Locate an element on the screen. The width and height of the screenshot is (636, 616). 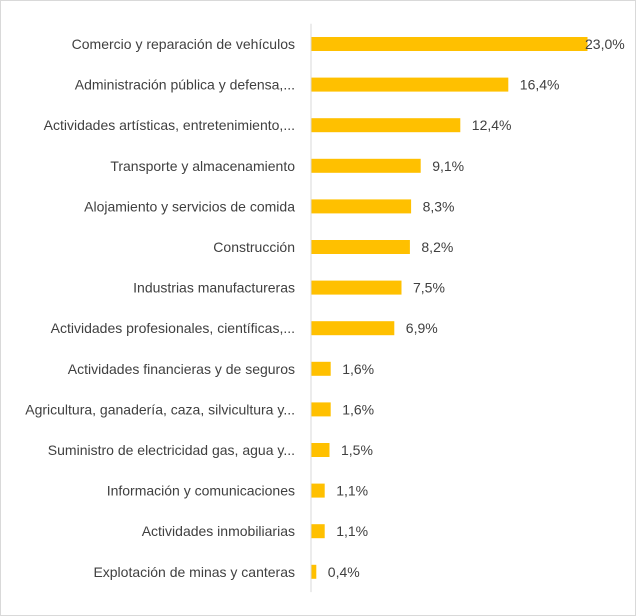
value-label-7: 7,5% is located at coordinates (429, 288).